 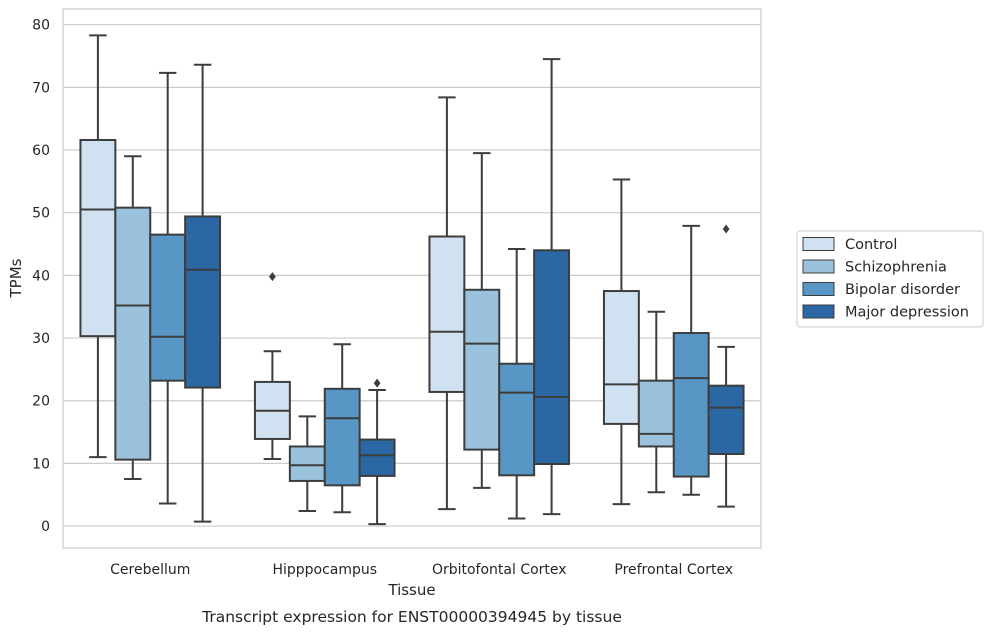 What do you see at coordinates (41, 88) in the screenshot?
I see `y-tick-label-70: 70` at bounding box center [41, 88].